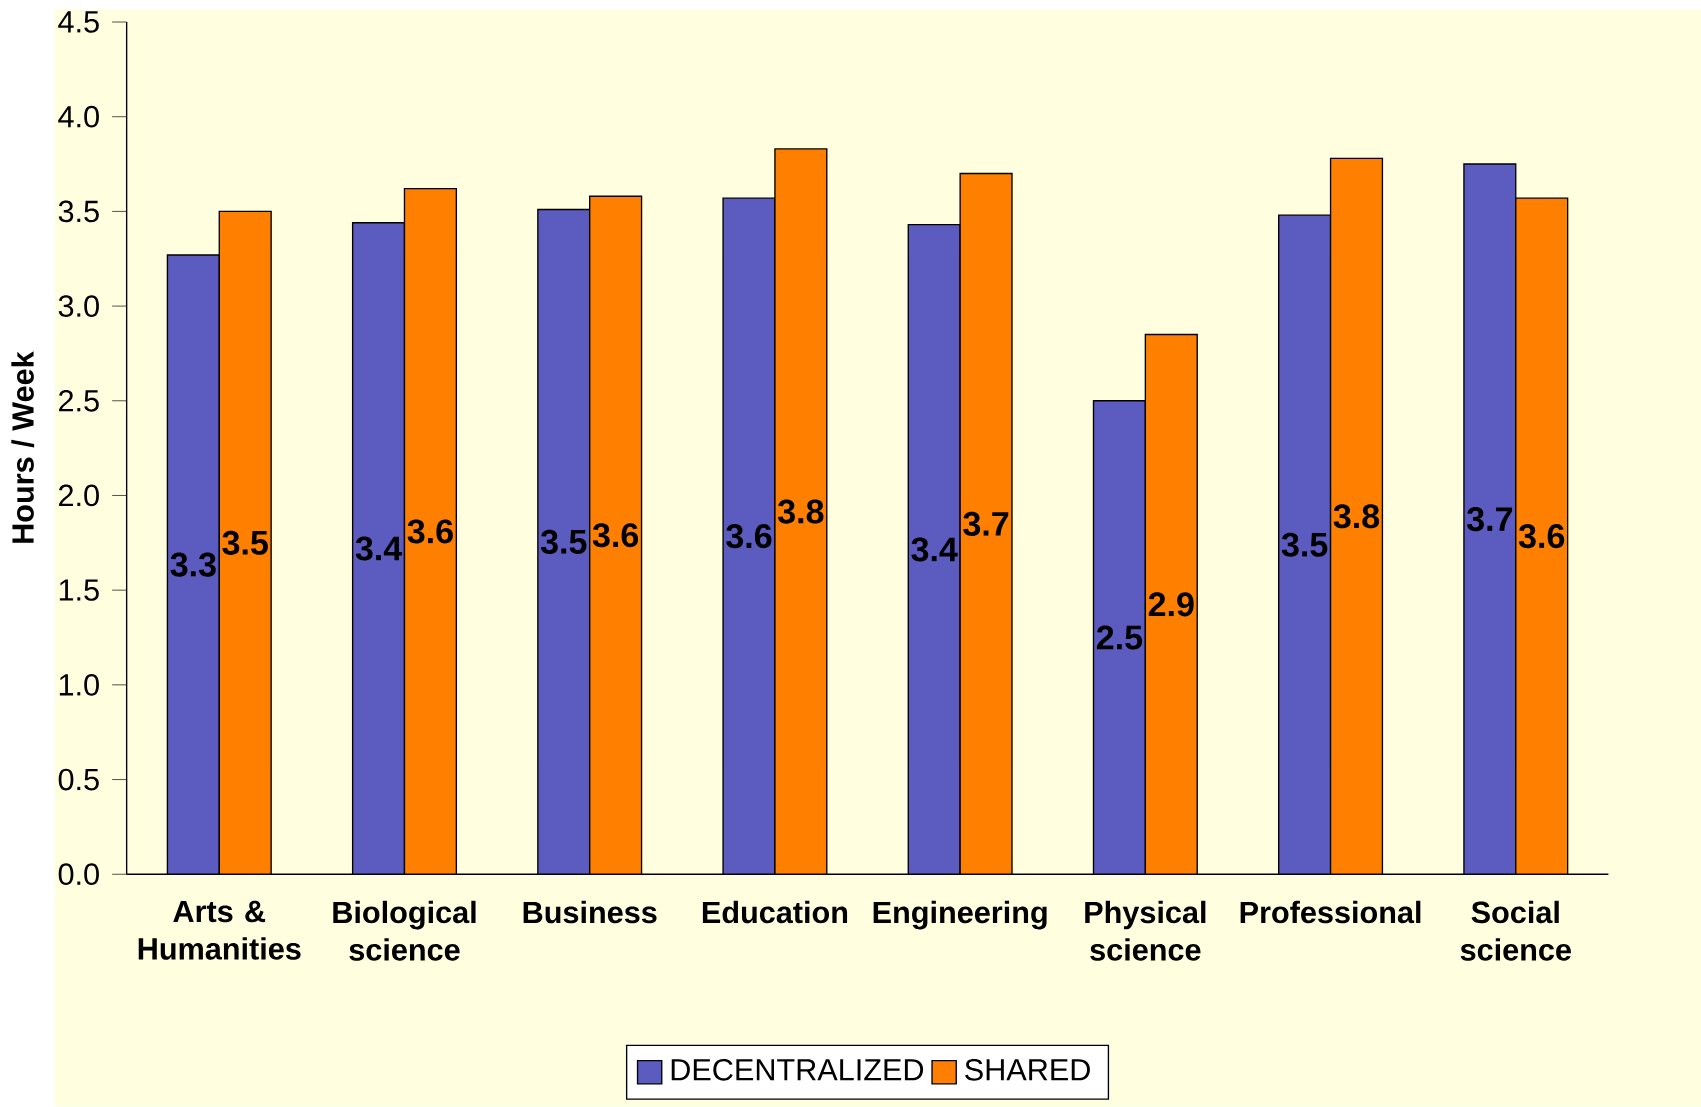  I want to click on y-tick-label: 3.5, so click(78, 211).